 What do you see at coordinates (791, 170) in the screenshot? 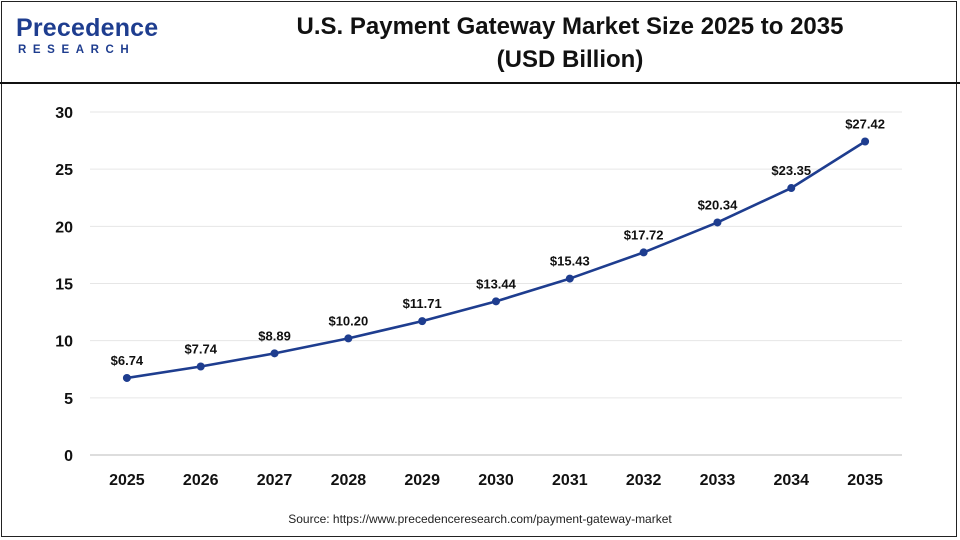
I see `data-label: $23.35` at bounding box center [791, 170].